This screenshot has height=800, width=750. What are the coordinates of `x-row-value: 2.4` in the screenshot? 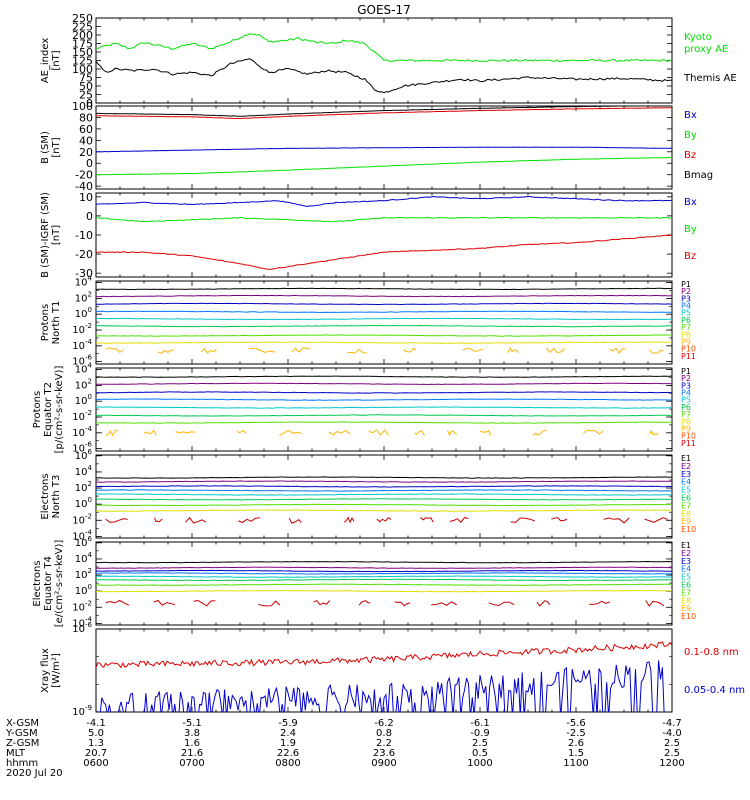 It's located at (288, 733).